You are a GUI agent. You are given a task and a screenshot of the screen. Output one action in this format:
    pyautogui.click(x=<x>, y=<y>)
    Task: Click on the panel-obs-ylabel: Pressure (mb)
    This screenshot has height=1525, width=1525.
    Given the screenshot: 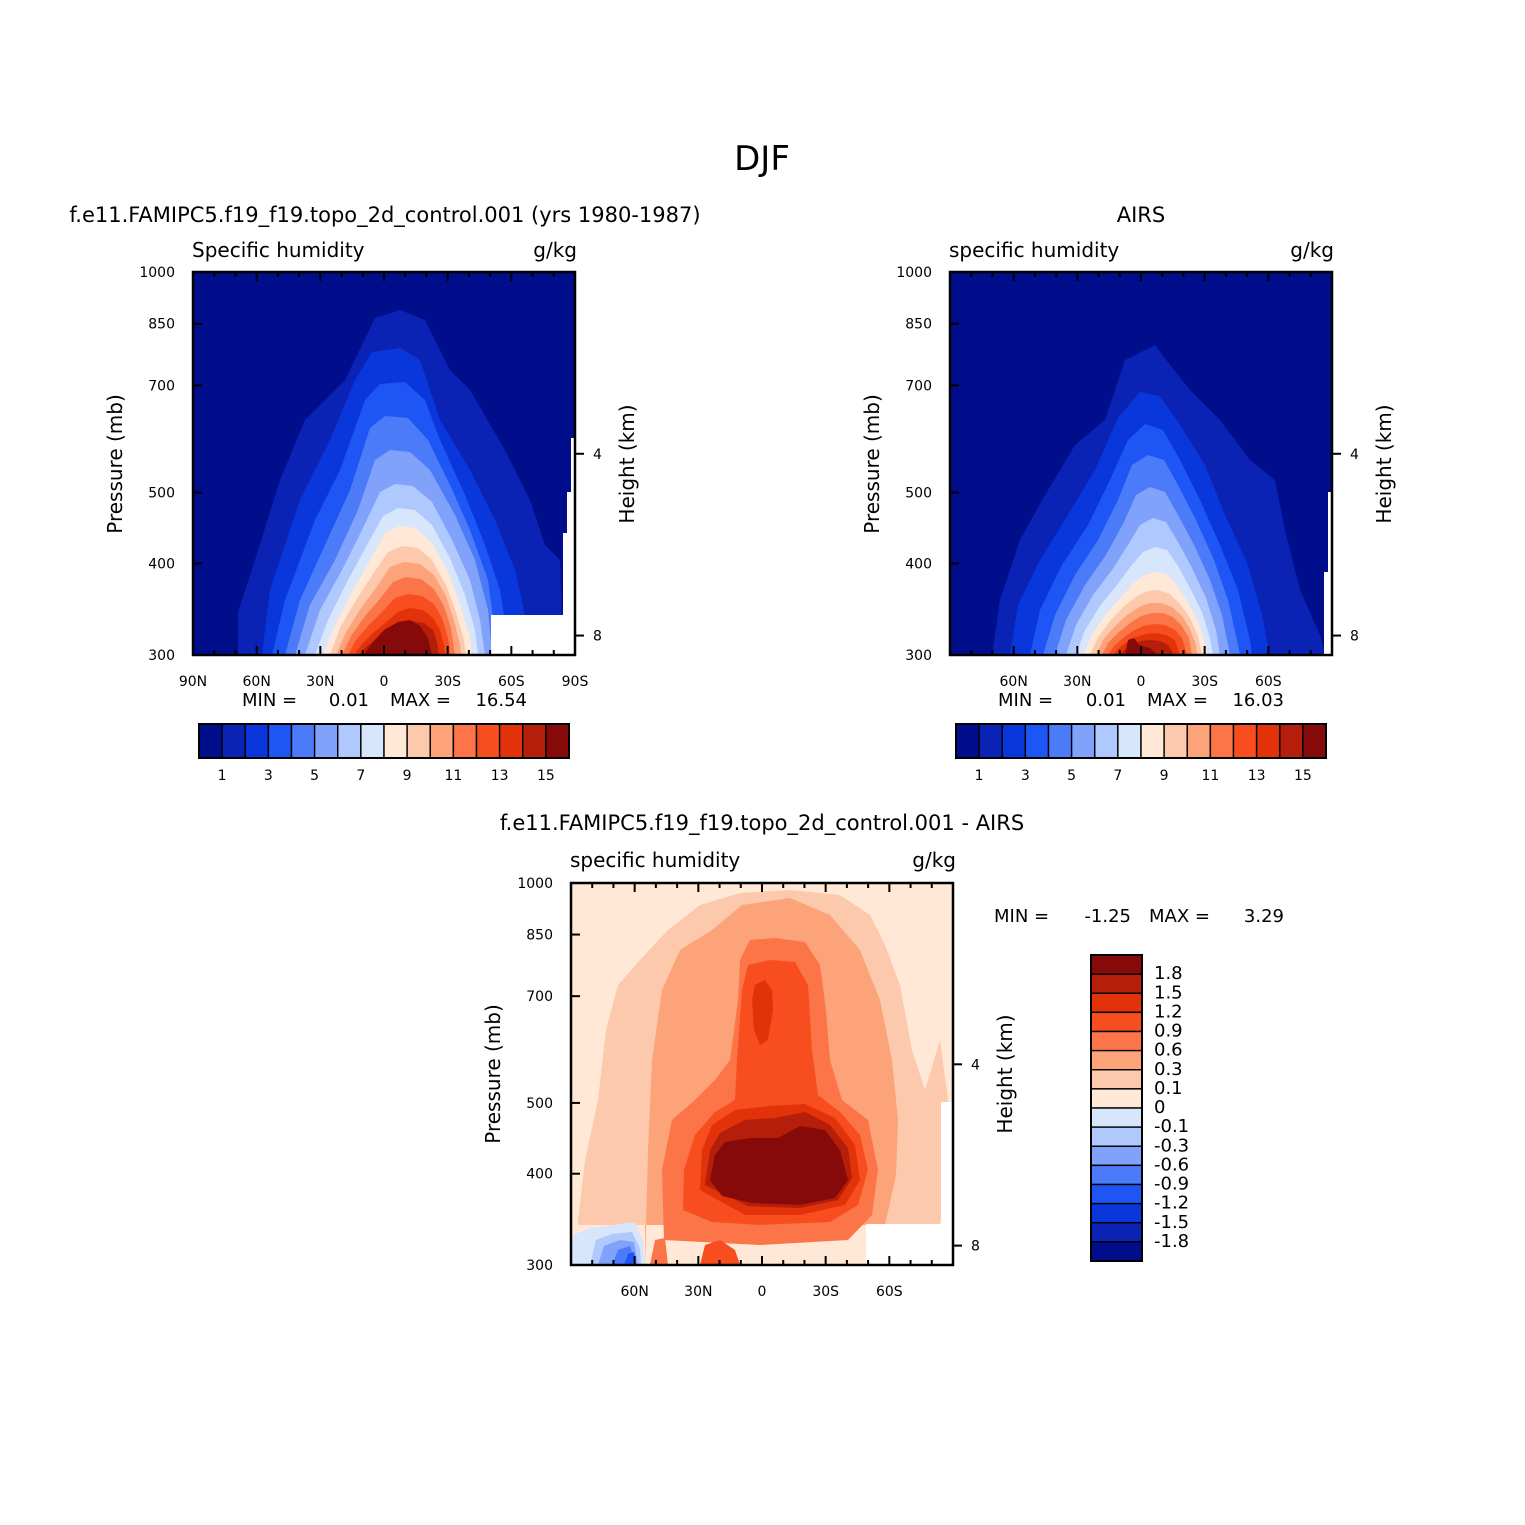 What is the action you would take?
    pyautogui.click(x=872, y=464)
    